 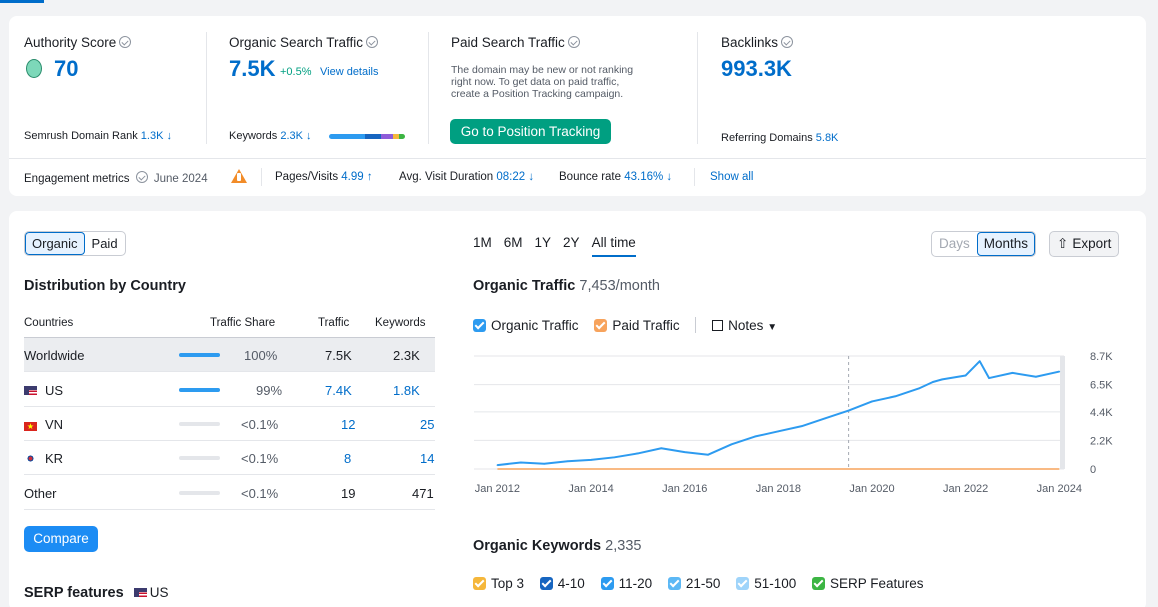 I want to click on notes-dropdown: Notes ▼, so click(x=744, y=325).